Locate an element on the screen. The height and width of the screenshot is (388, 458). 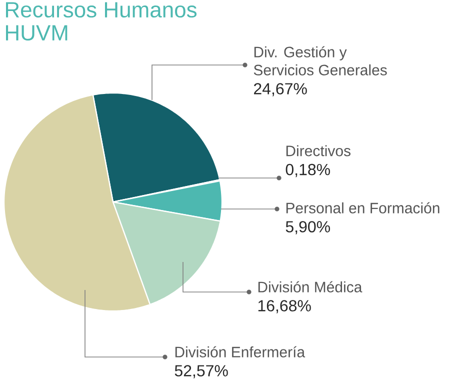
chart-title: Recursos Humanos HUVM is located at coordinates (101, 21).